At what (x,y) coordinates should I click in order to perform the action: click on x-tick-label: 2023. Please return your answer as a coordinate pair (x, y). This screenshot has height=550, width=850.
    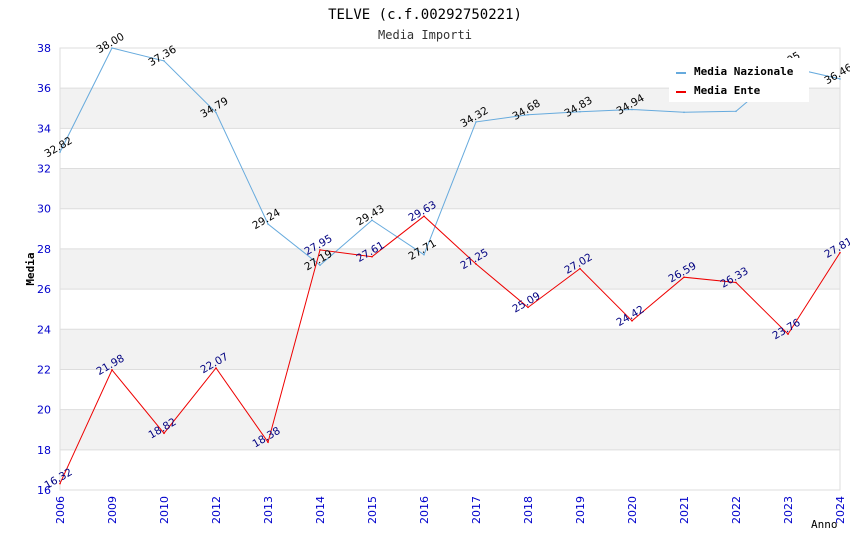
    Looking at the image, I should click on (788, 510).